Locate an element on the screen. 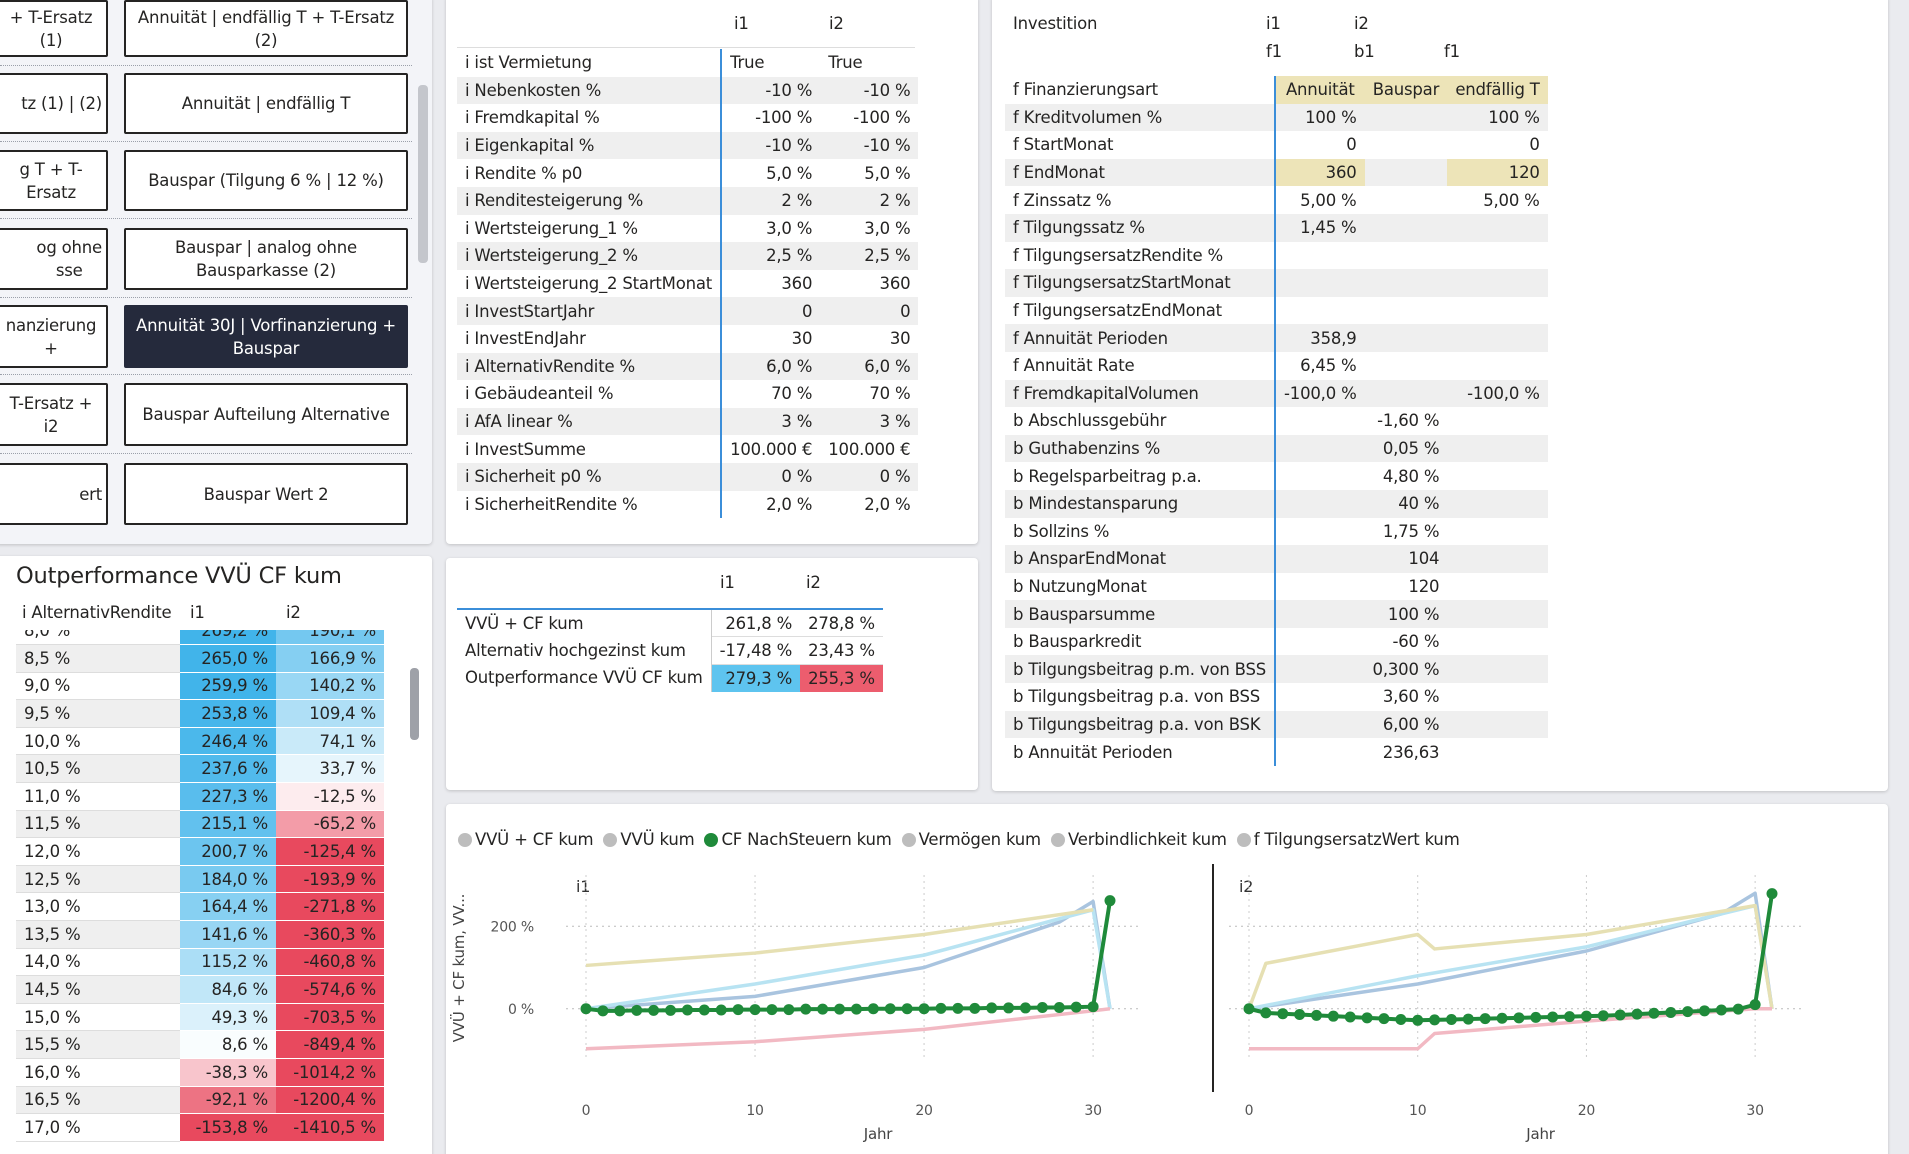 The height and width of the screenshot is (1154, 1909). param-value: Annuität is located at coordinates (1319, 90).